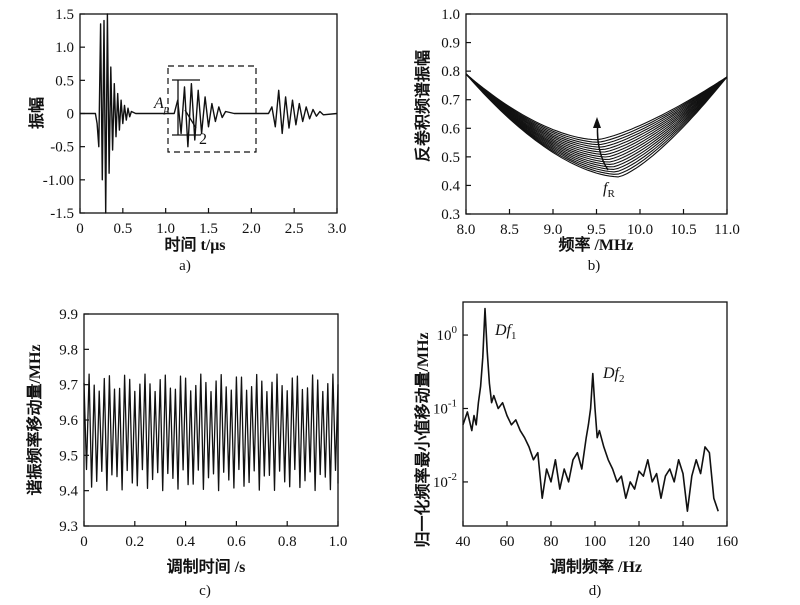  I want to click on panel-b-ytick-label: 0.6, so click(450, 129).